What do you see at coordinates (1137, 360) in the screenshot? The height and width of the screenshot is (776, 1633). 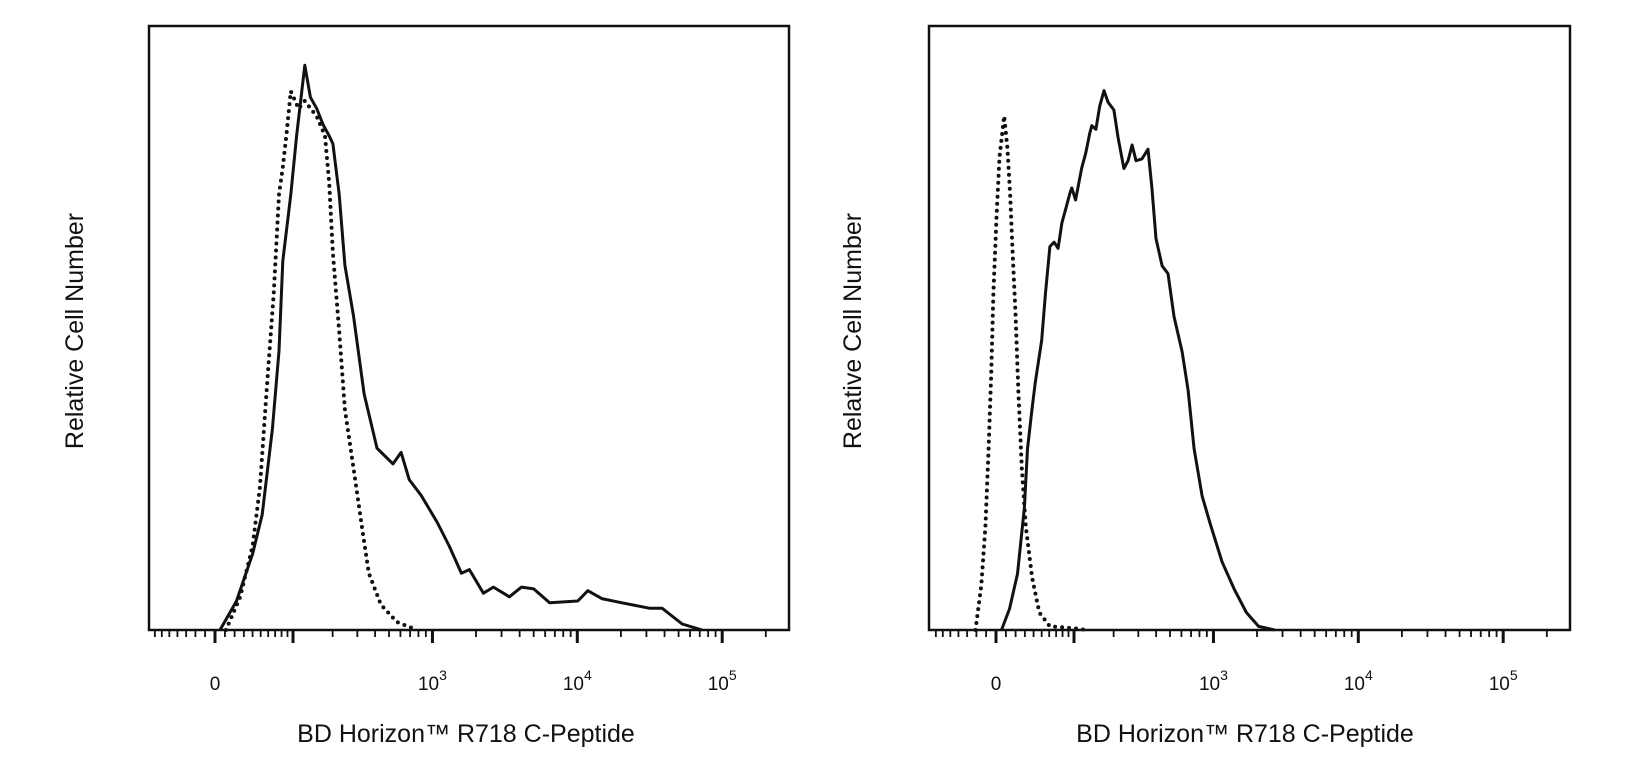 I see `stained-histogram-solid` at bounding box center [1137, 360].